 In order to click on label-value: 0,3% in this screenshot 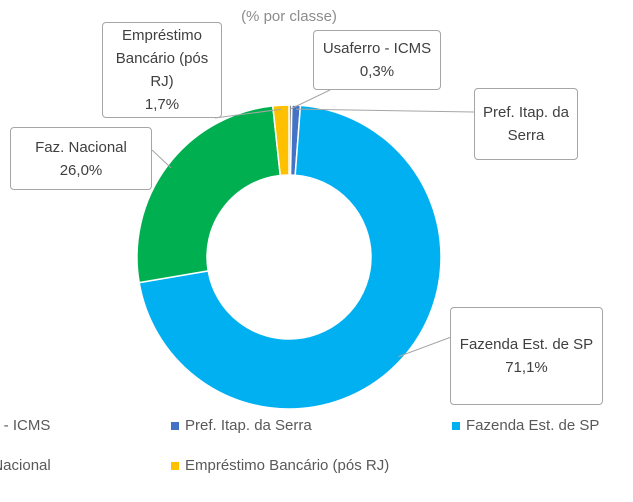, I will do `click(377, 71)`.